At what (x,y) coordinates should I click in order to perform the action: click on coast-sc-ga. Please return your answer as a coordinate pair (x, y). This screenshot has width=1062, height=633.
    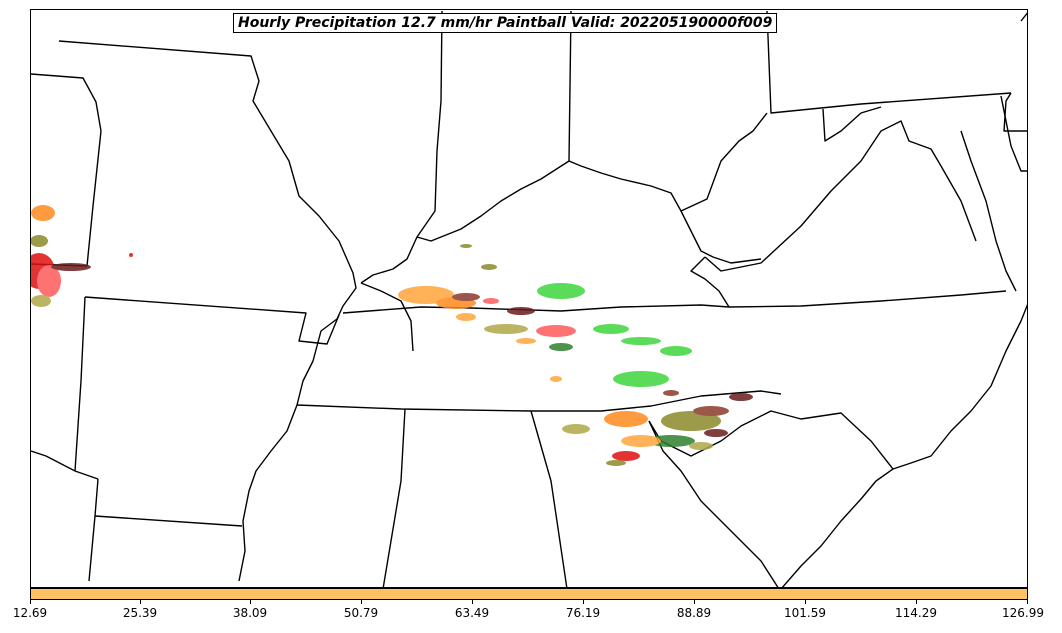
    Looking at the image, I should click on (837, 527).